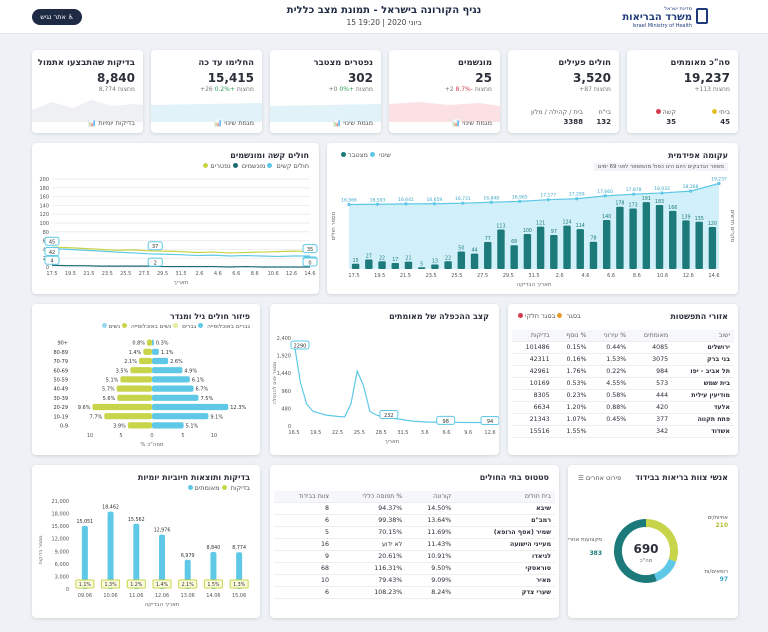 The image size is (768, 632). What do you see at coordinates (60, 353) in the screenshot?
I see `age-category: 80-89` at bounding box center [60, 353].